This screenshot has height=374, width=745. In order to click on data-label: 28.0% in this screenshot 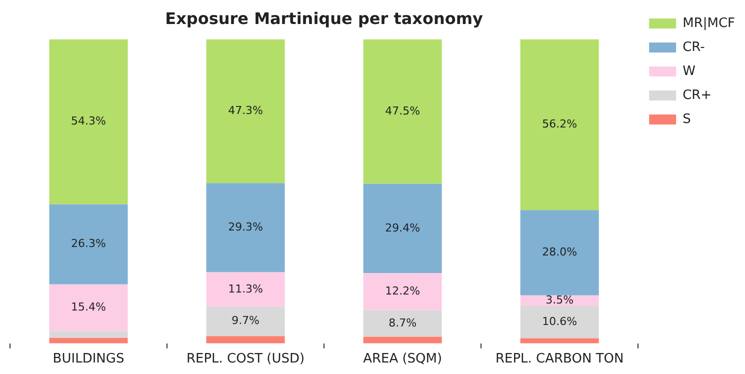, I will do `click(560, 252)`.